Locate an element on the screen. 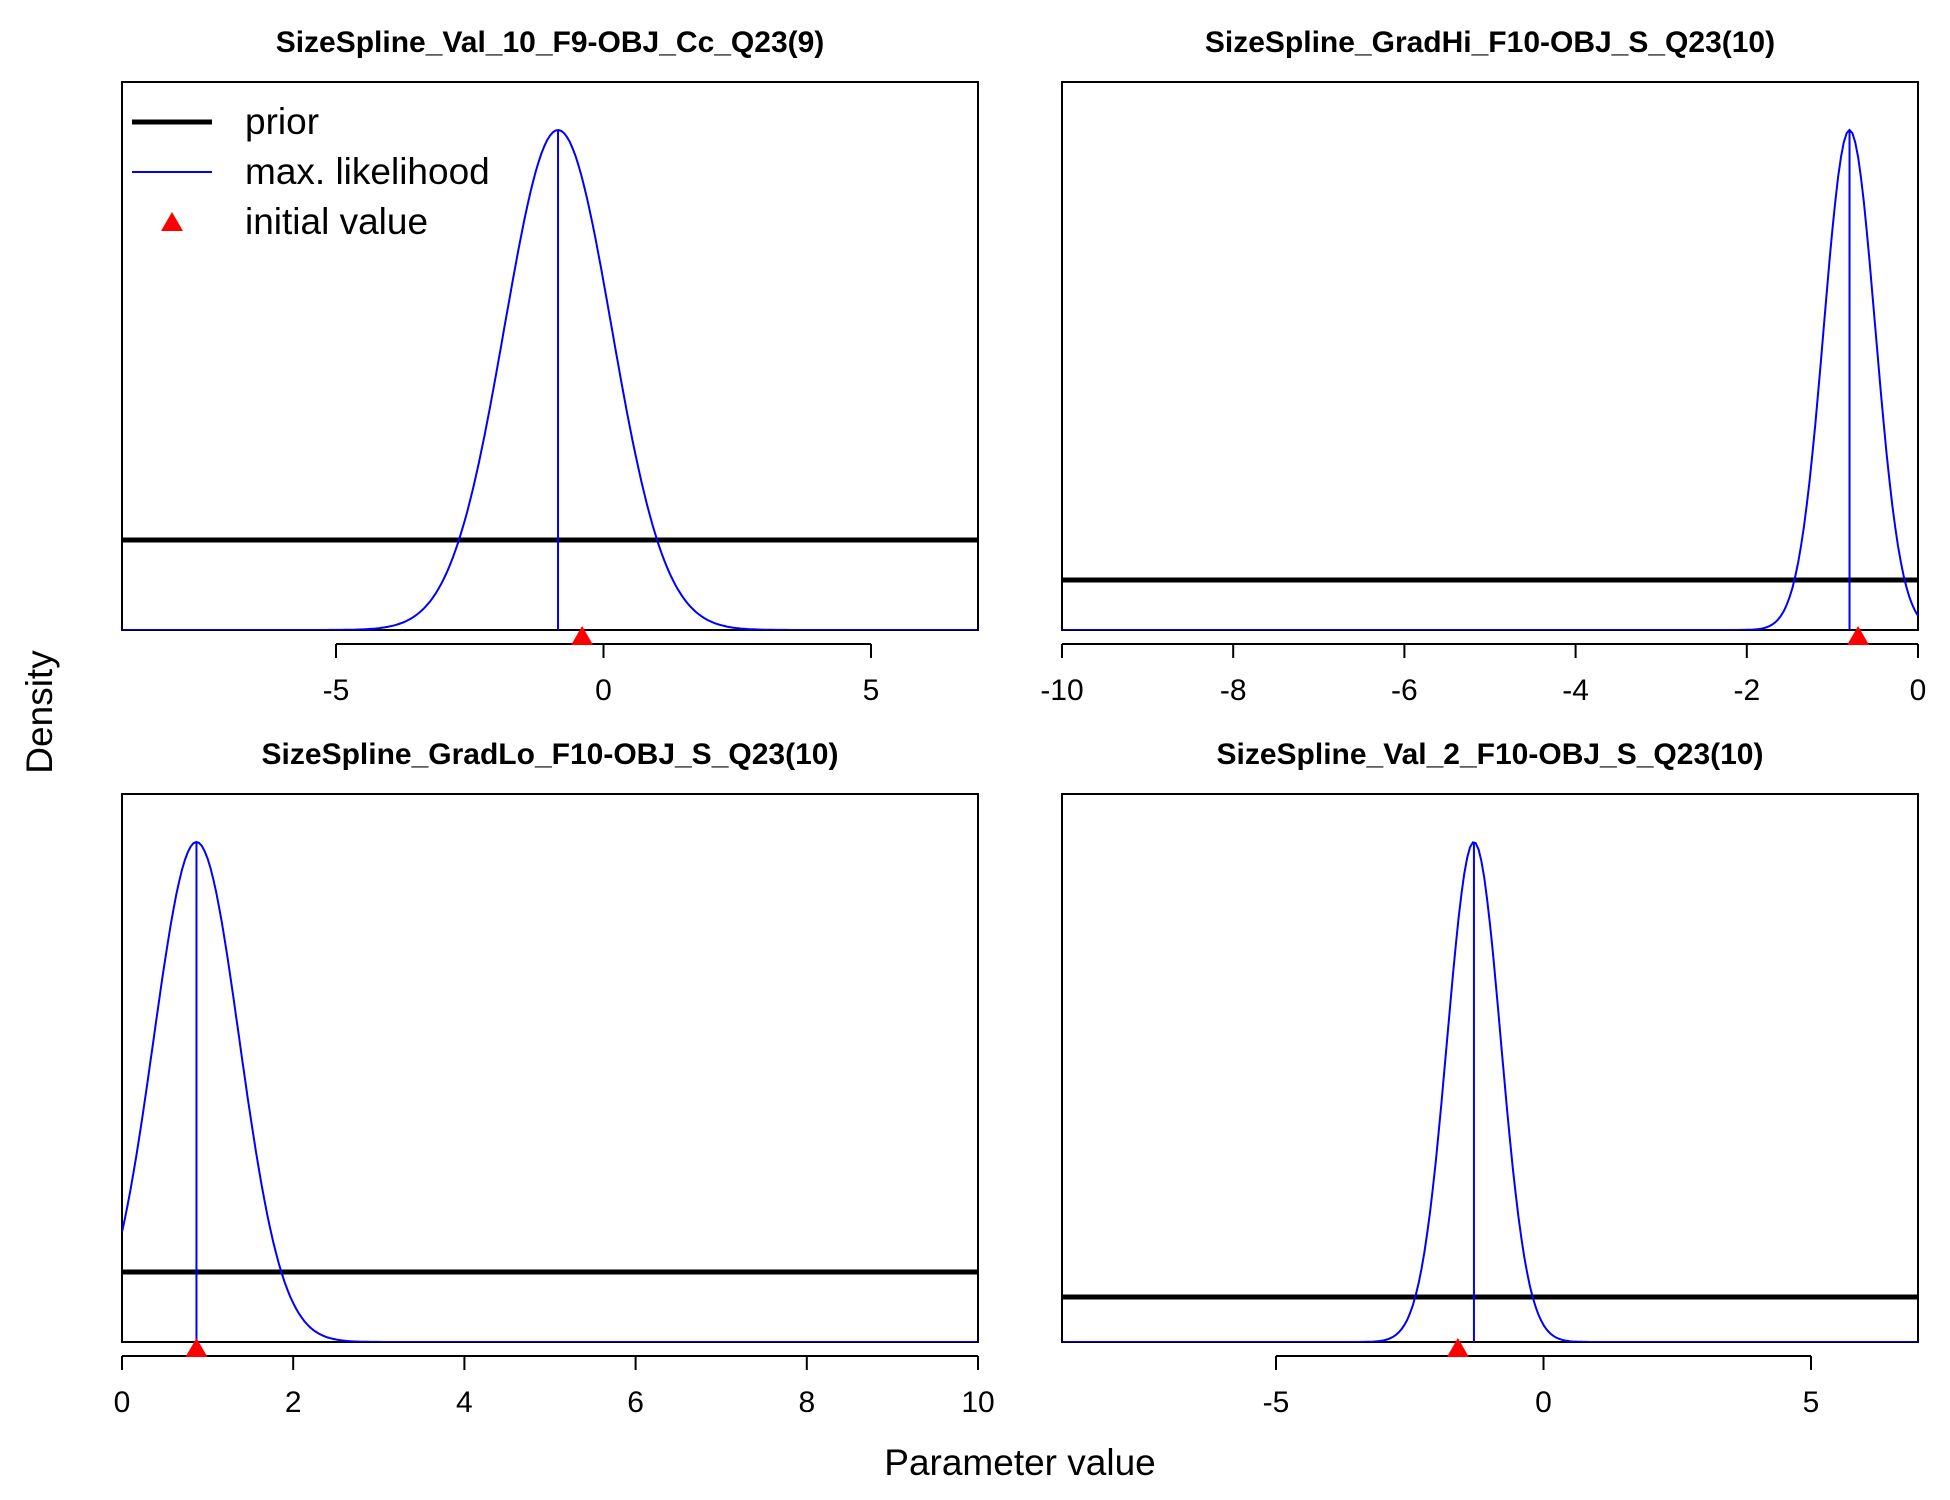 The image size is (1950, 1500). legend: prior max. likelihood initial value is located at coordinates (311, 171).